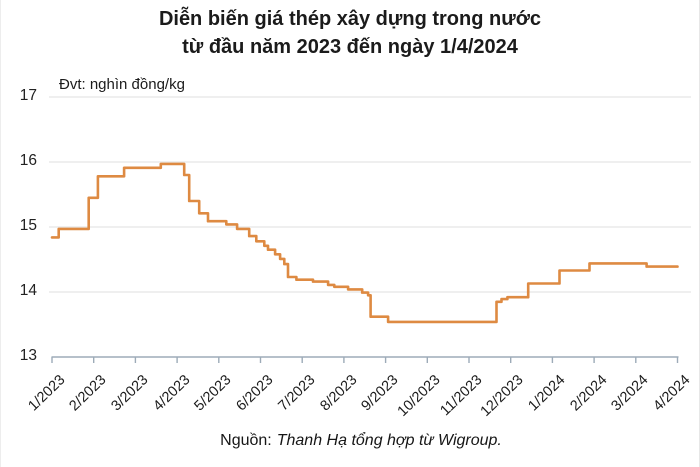  What do you see at coordinates (389, 440) in the screenshot?
I see `source-text: Thanh Hạ tổng hợp từ Wigroup.` at bounding box center [389, 440].